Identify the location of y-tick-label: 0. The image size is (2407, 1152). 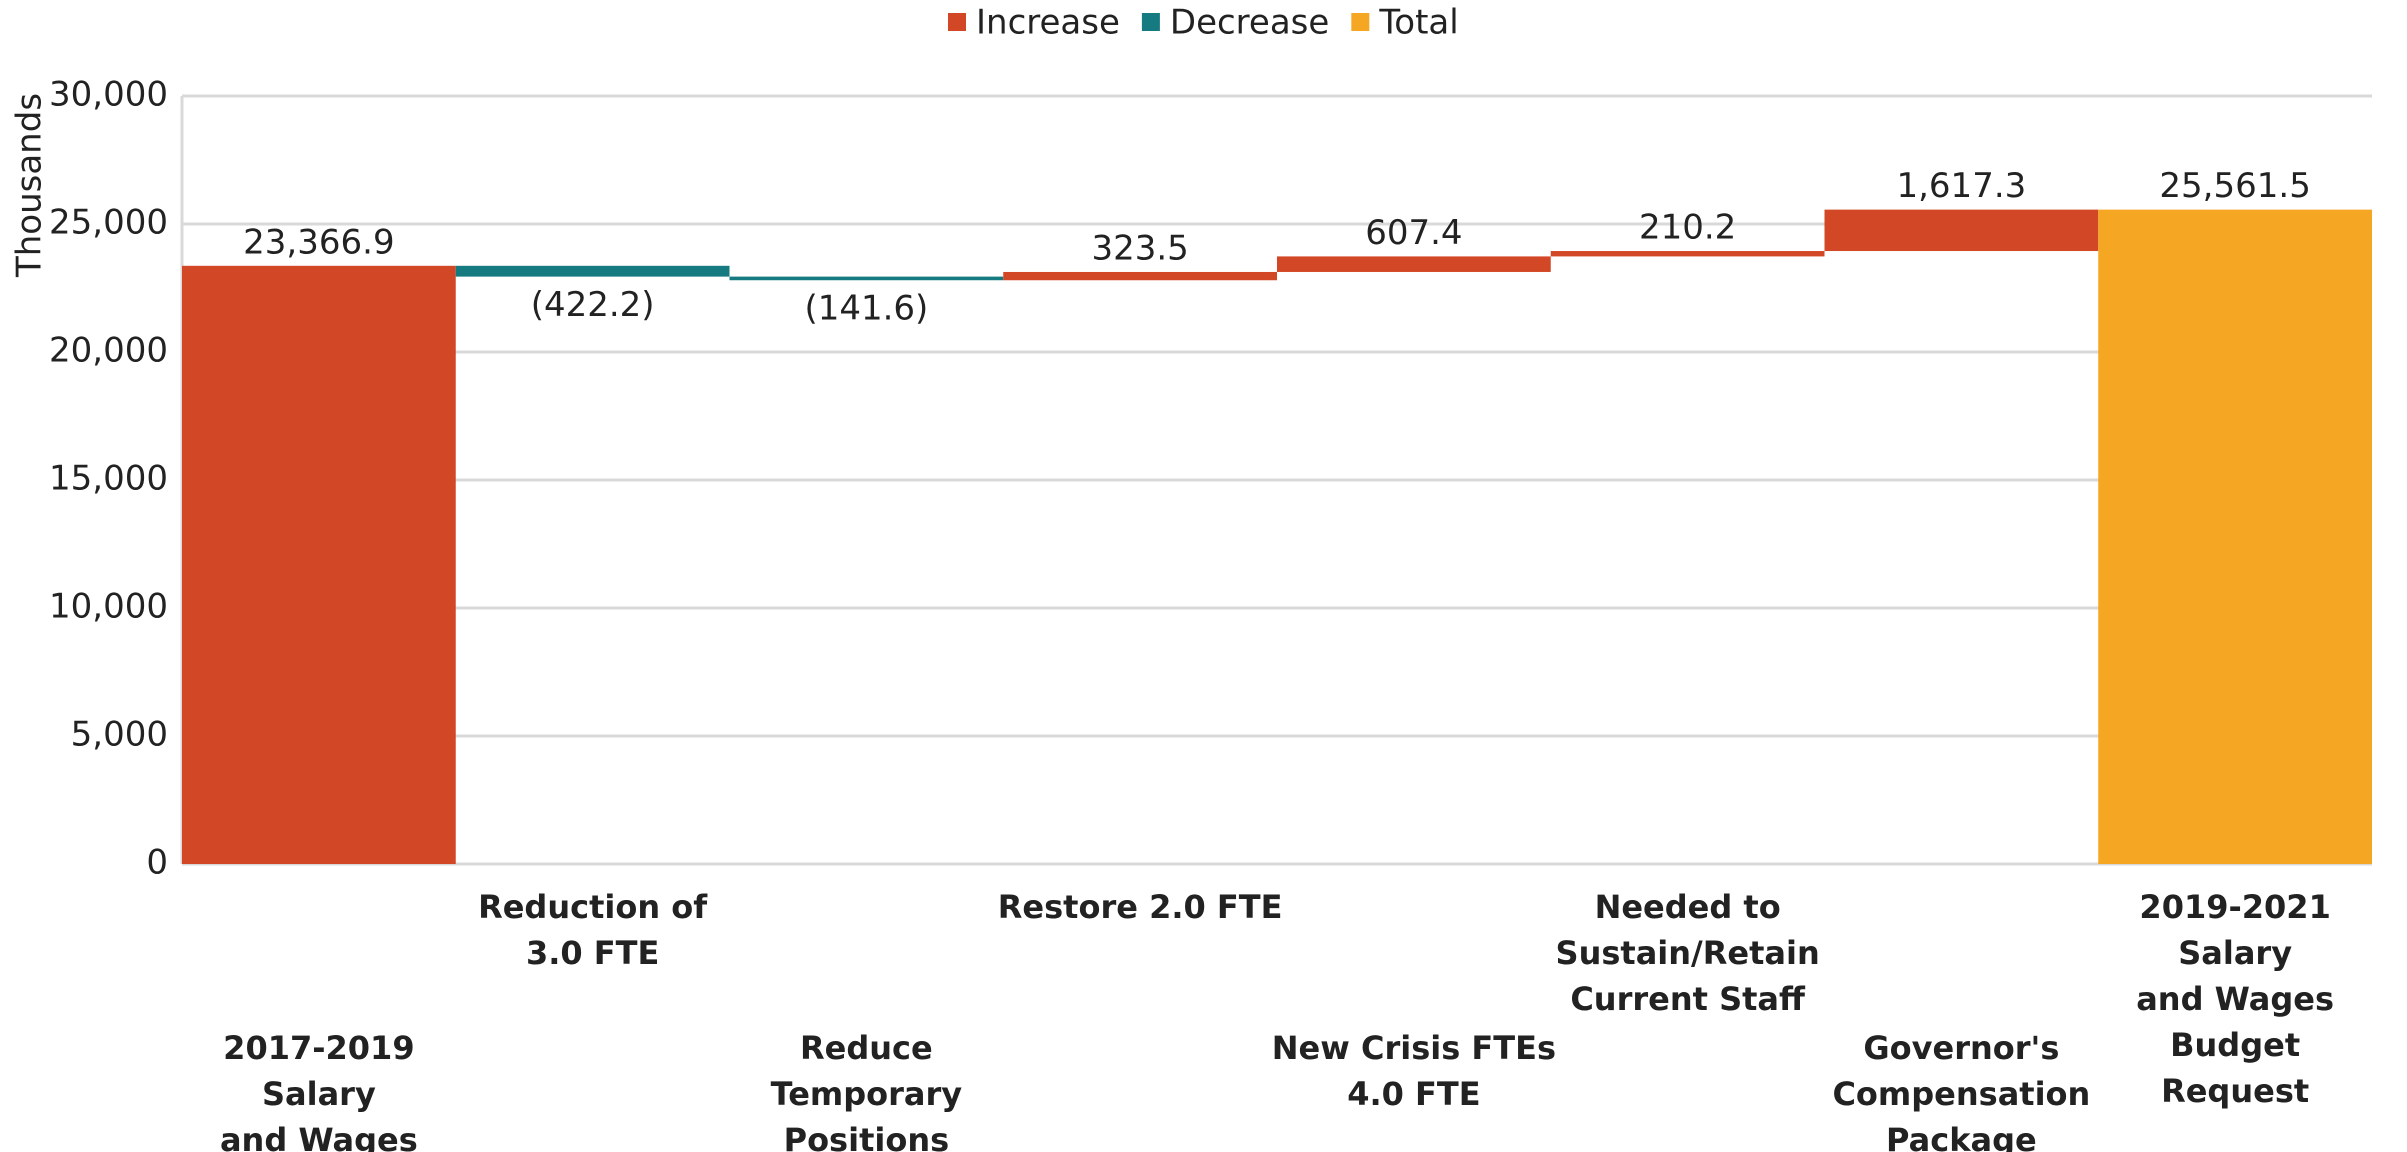
(157, 863).